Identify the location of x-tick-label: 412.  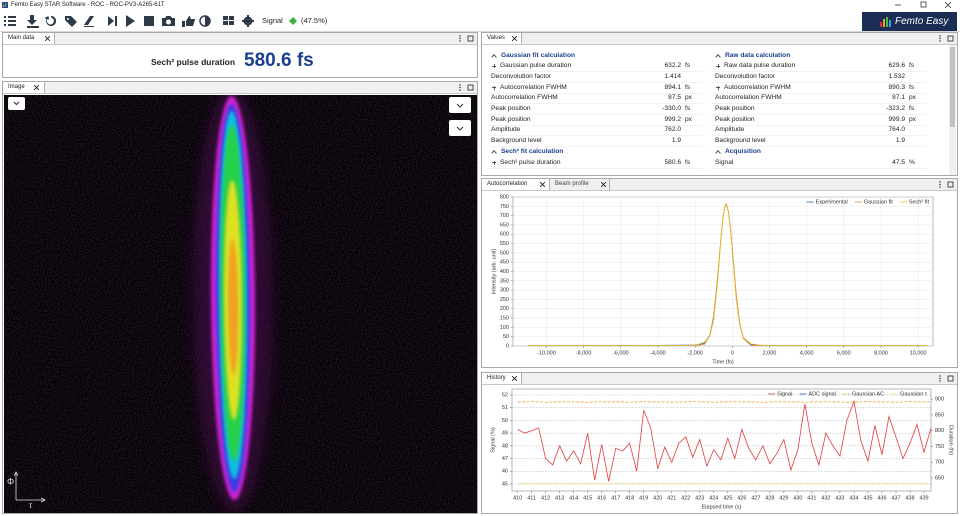
(545, 498).